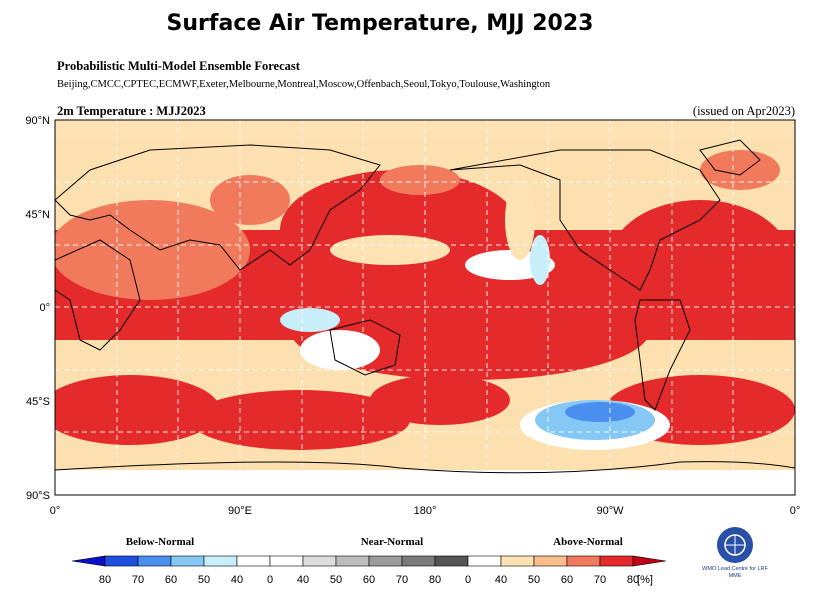 The width and height of the screenshot is (819, 604). Describe the element at coordinates (240, 511) in the screenshot. I see `lon-label: 90°E` at that location.